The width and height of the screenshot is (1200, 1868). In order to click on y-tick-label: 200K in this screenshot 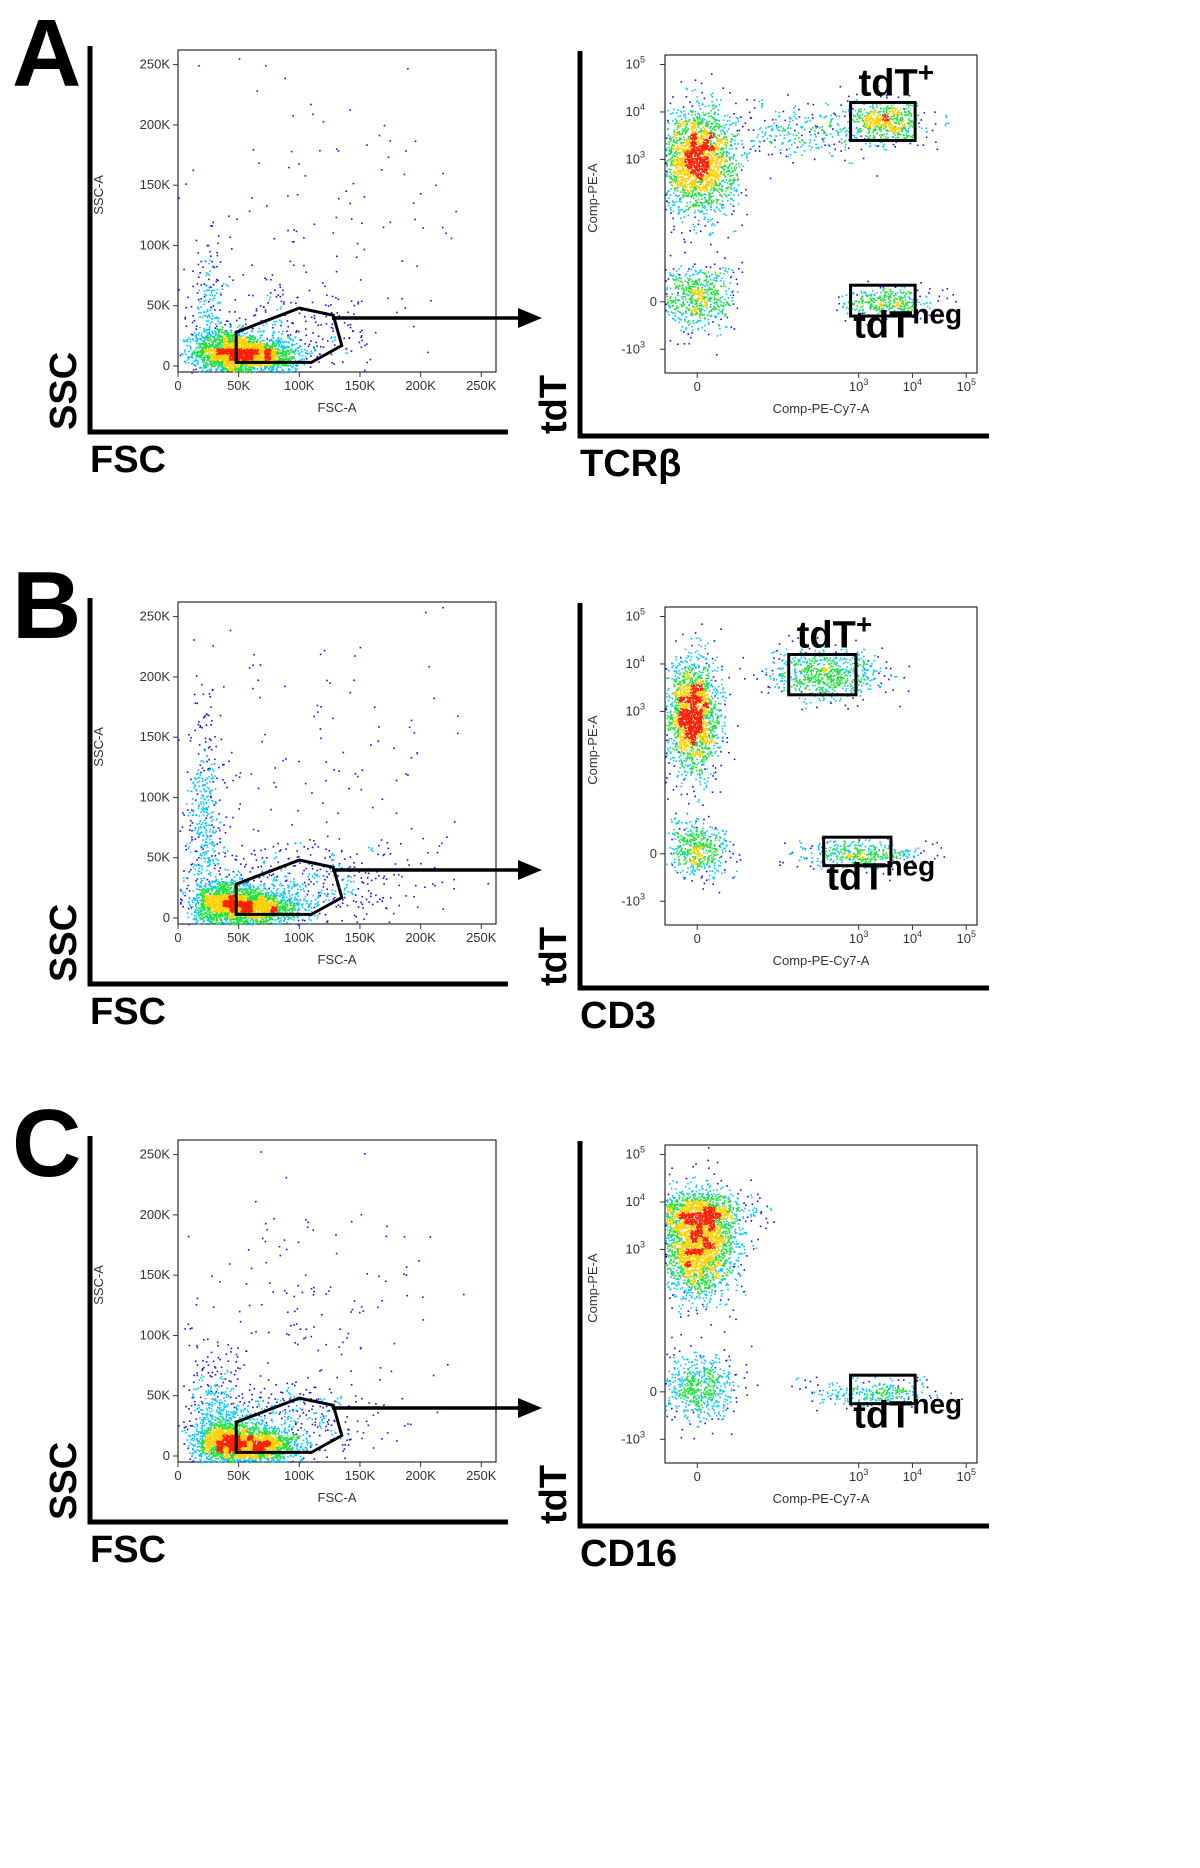, I will do `click(155, 124)`.